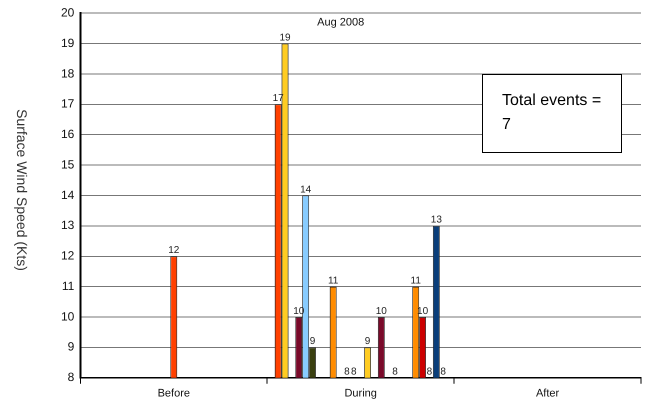 The height and width of the screenshot is (409, 645). I want to click on y-tick-label: 8, so click(71, 377).